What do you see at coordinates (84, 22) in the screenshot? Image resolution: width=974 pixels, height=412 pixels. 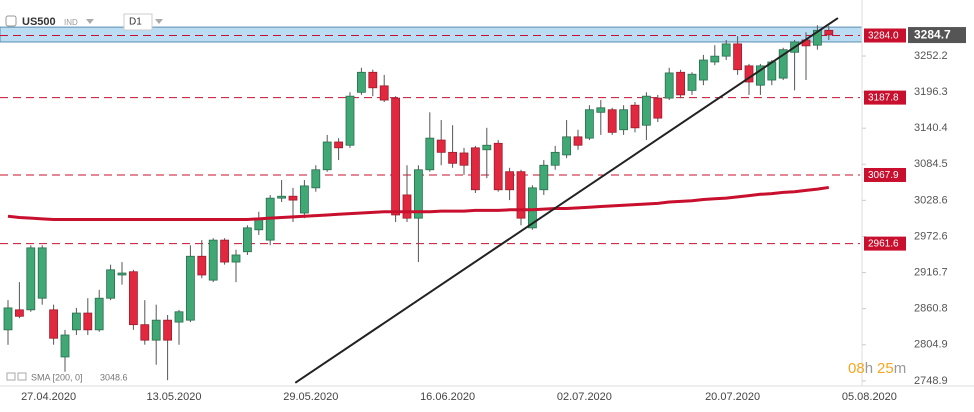 I see `header: US500 IND D1` at bounding box center [84, 22].